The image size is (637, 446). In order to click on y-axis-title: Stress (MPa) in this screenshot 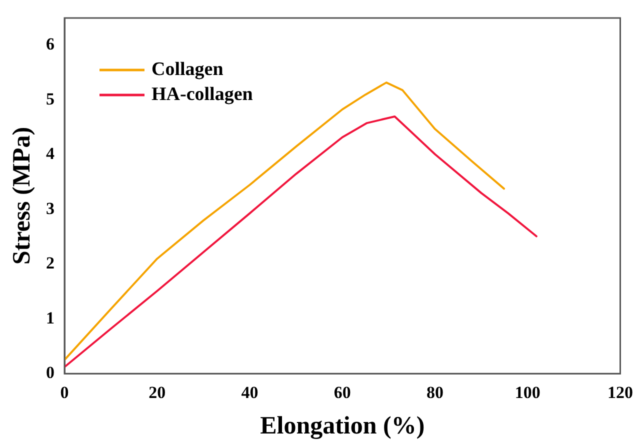, I will do `click(22, 195)`.